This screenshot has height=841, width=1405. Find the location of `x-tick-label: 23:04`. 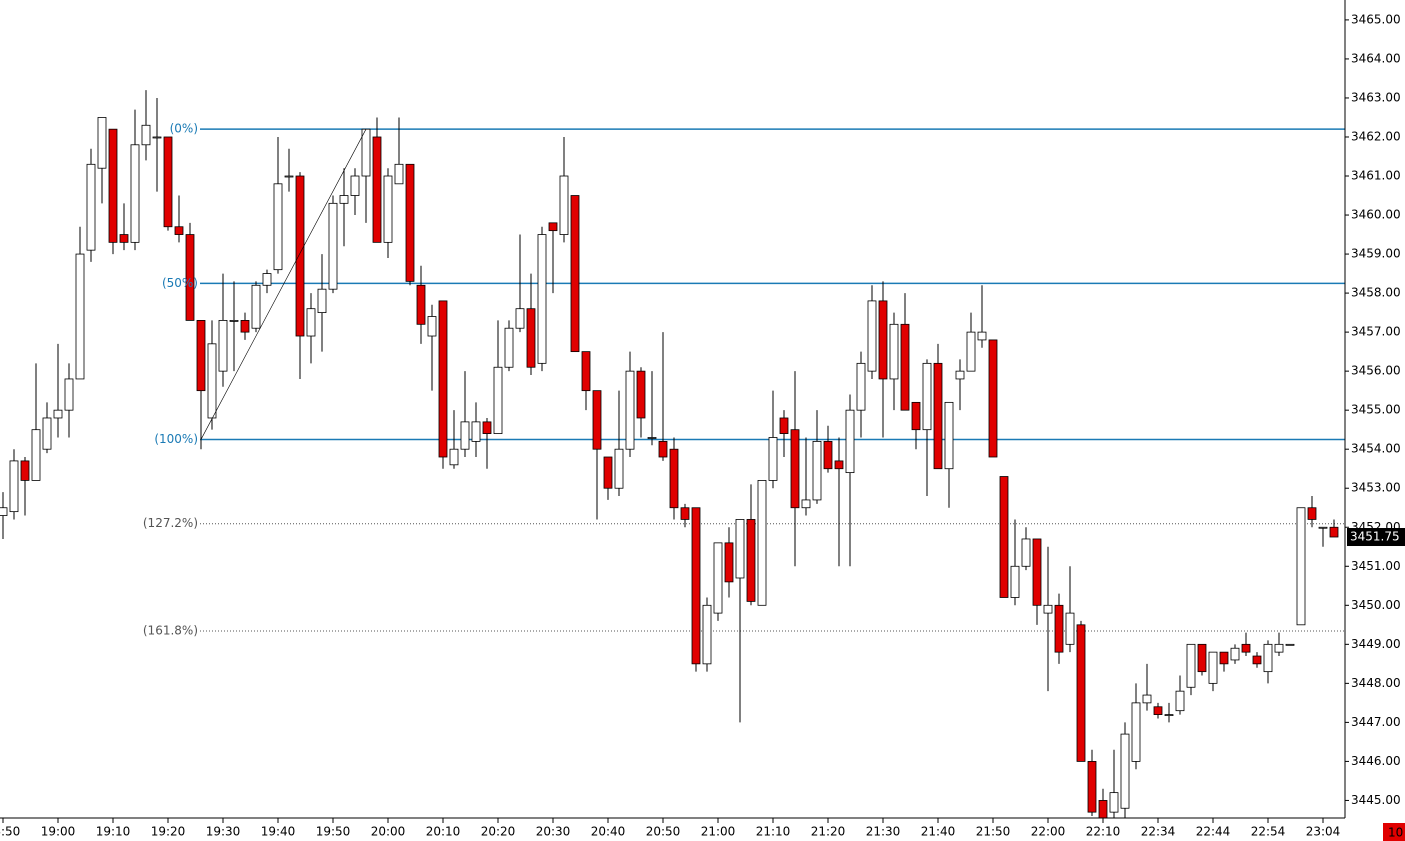

x-tick-label: 23:04 is located at coordinates (1323, 832).